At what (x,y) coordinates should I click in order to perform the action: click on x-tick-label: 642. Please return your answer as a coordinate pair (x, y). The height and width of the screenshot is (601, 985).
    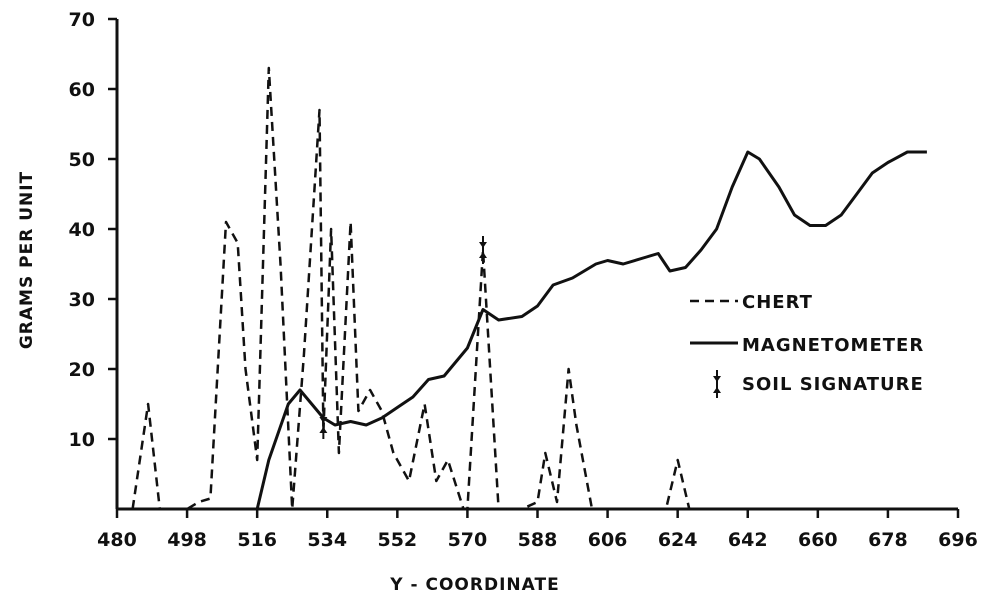
    Looking at the image, I should click on (748, 540).